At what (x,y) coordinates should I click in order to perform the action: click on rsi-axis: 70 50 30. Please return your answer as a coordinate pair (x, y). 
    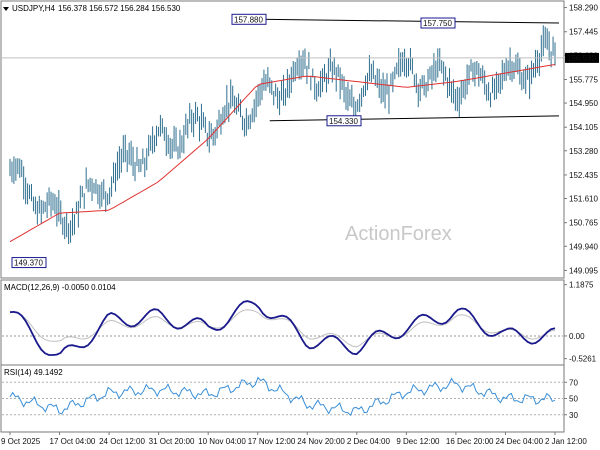
    Looking at the image, I should click on (290, 399).